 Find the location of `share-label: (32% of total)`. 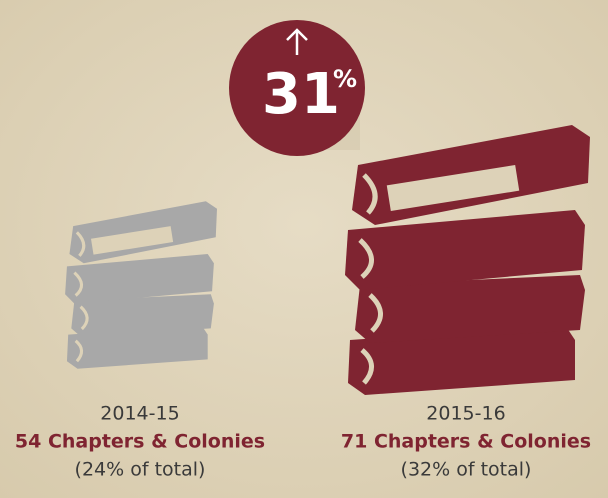

share-label: (32% of total) is located at coordinates (466, 470).